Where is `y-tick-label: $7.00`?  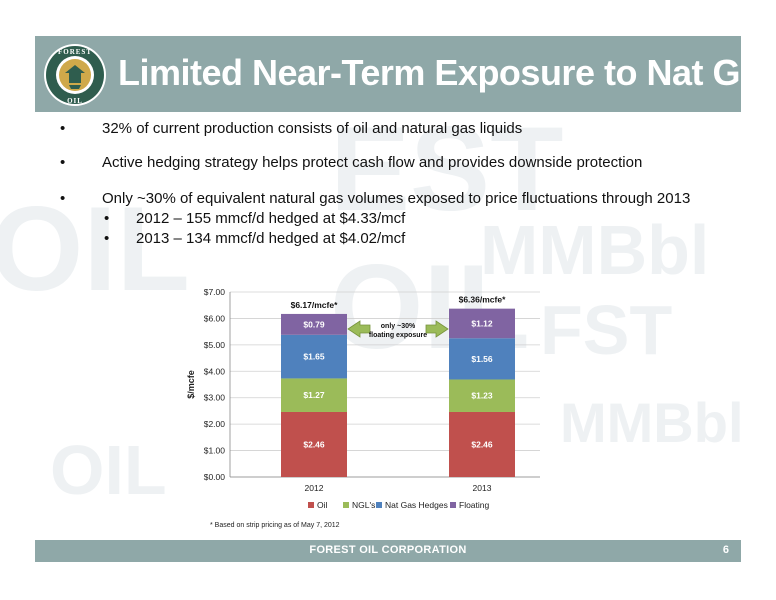
y-tick-label: $7.00 is located at coordinates (215, 292).